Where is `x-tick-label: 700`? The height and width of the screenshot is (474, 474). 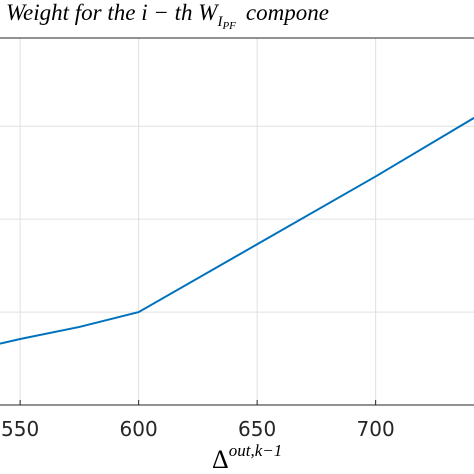 x-tick-label: 700 is located at coordinates (376, 429).